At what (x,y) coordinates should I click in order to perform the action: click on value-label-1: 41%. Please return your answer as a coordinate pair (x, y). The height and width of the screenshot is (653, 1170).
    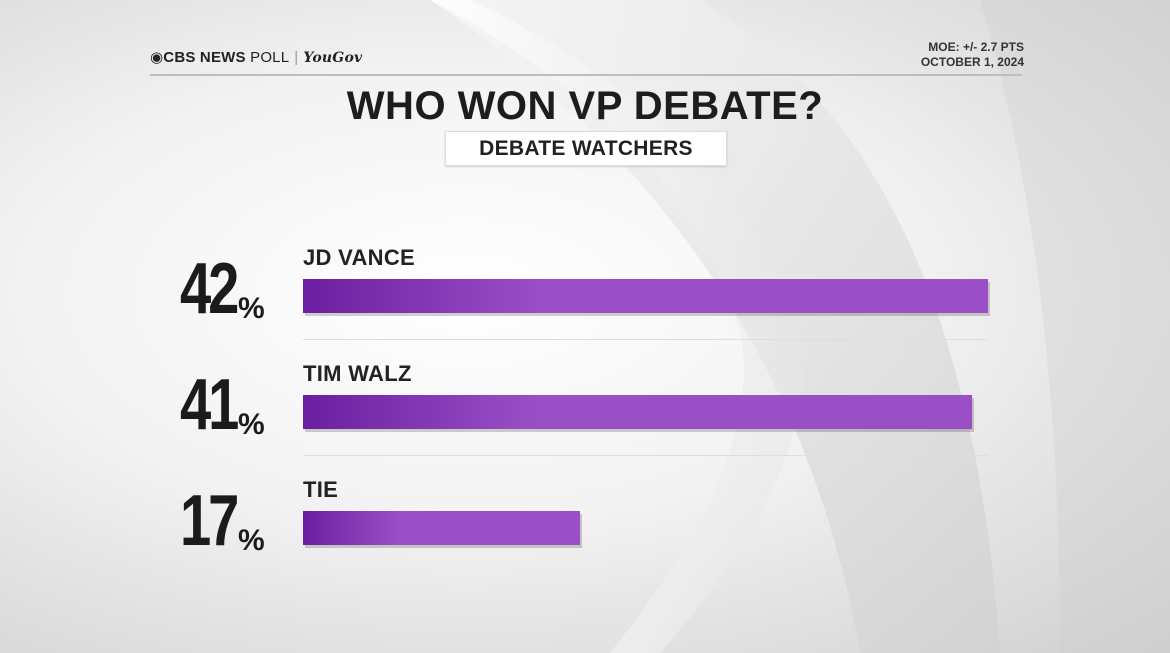
    Looking at the image, I should click on (222, 405).